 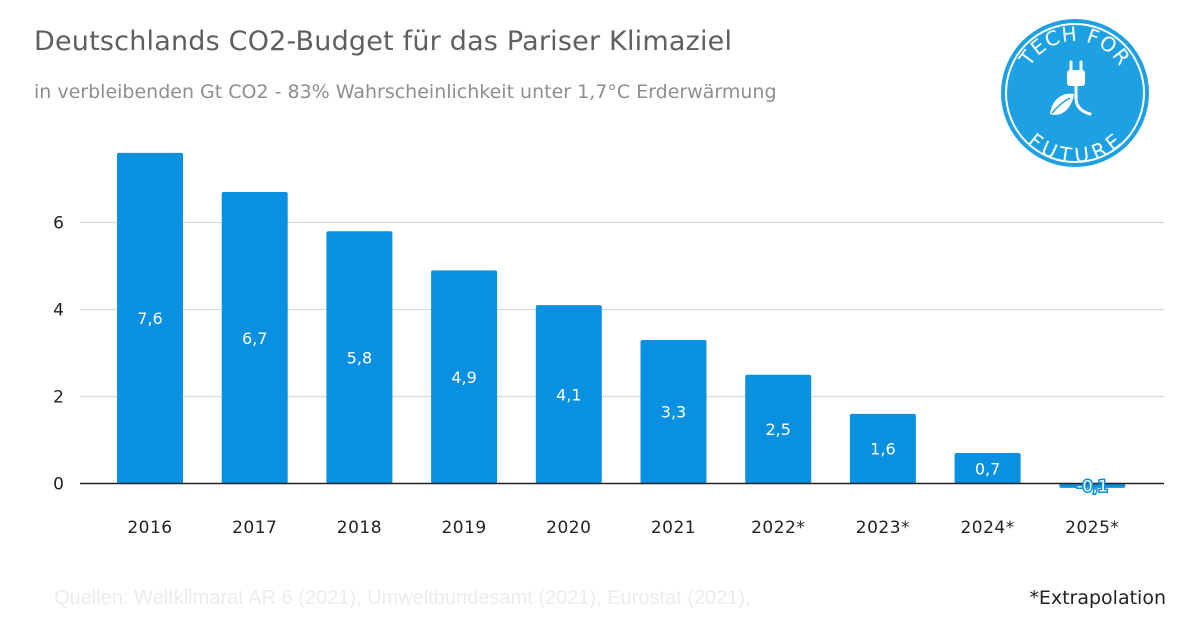 I want to click on y-tick-label: 0, so click(x=58, y=485).